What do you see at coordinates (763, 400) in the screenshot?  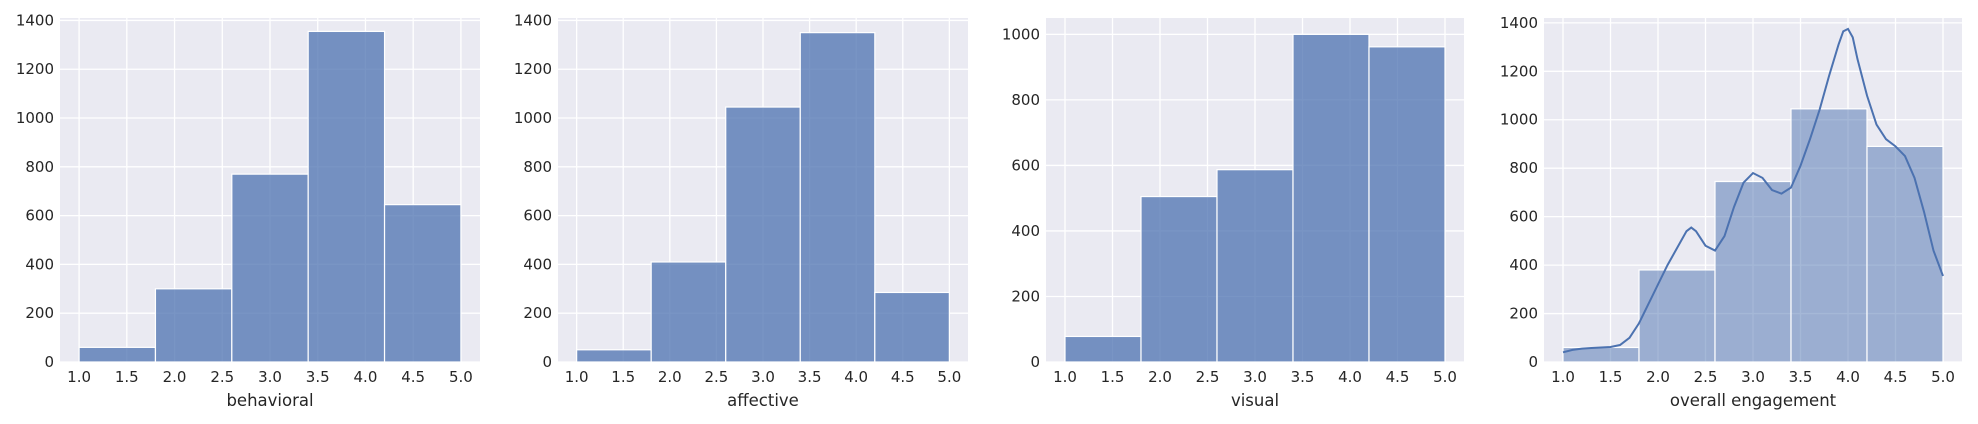 I see `x-axis-label: affective` at bounding box center [763, 400].